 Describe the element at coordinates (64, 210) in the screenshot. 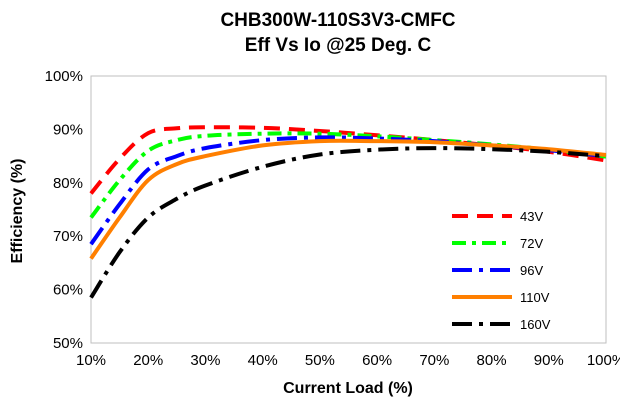

I see `y-axis: 50% 60% 70% 80% 90% 100%` at that location.